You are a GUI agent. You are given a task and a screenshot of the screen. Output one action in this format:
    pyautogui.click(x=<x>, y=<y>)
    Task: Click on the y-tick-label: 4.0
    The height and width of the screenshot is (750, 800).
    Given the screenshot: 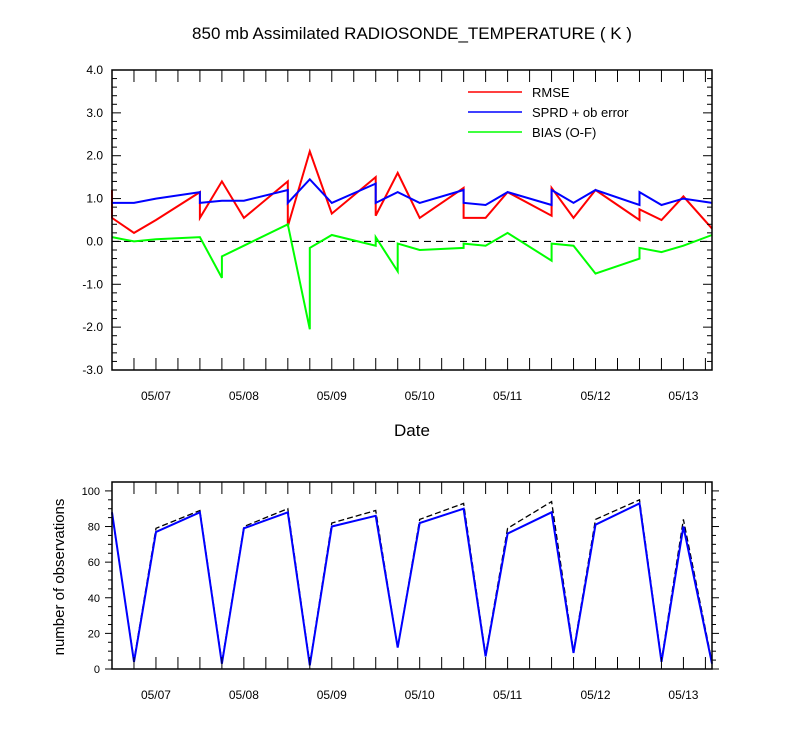 What is the action you would take?
    pyautogui.click(x=94, y=70)
    